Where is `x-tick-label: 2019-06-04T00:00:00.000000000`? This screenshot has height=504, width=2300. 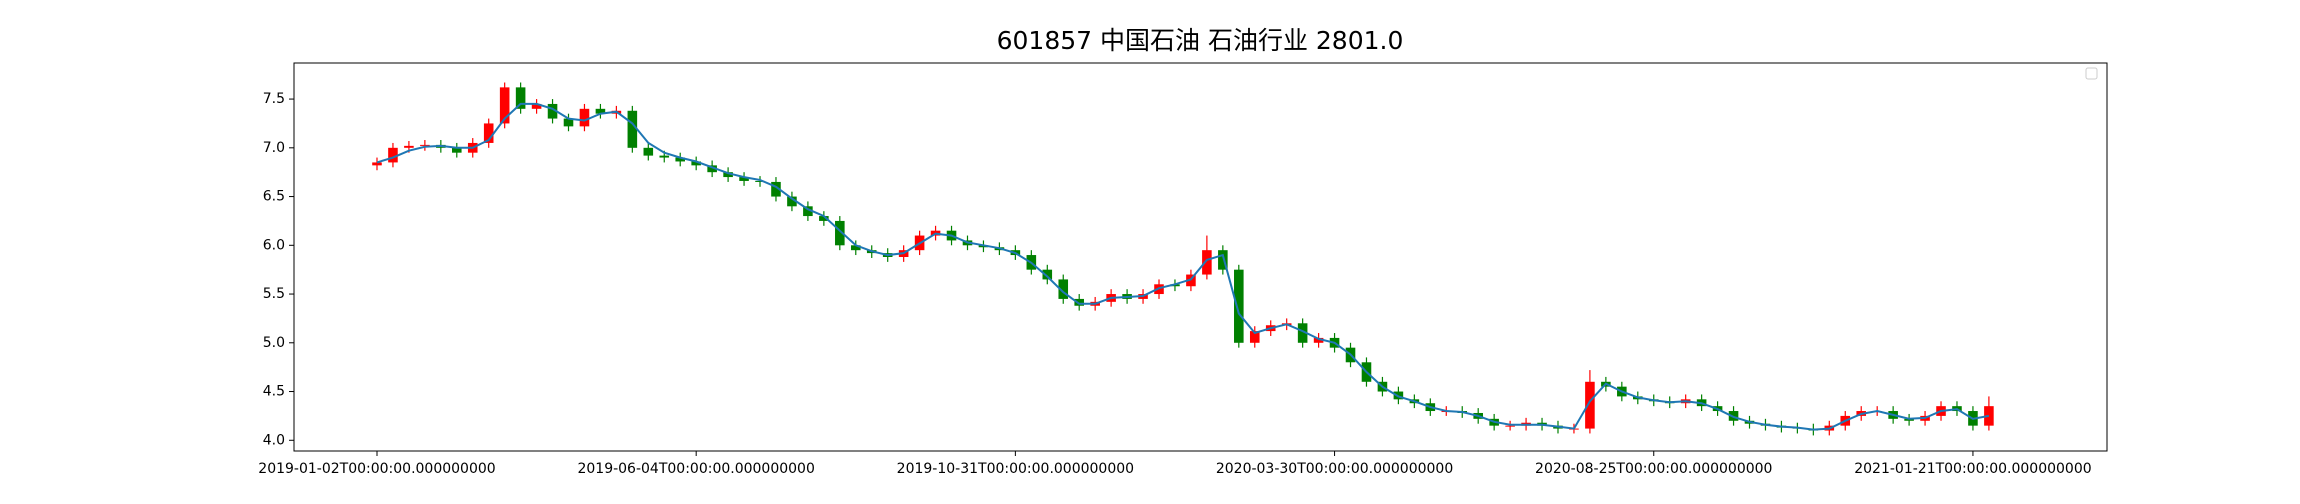 x-tick-label: 2019-06-04T00:00:00.000000000 is located at coordinates (695, 469).